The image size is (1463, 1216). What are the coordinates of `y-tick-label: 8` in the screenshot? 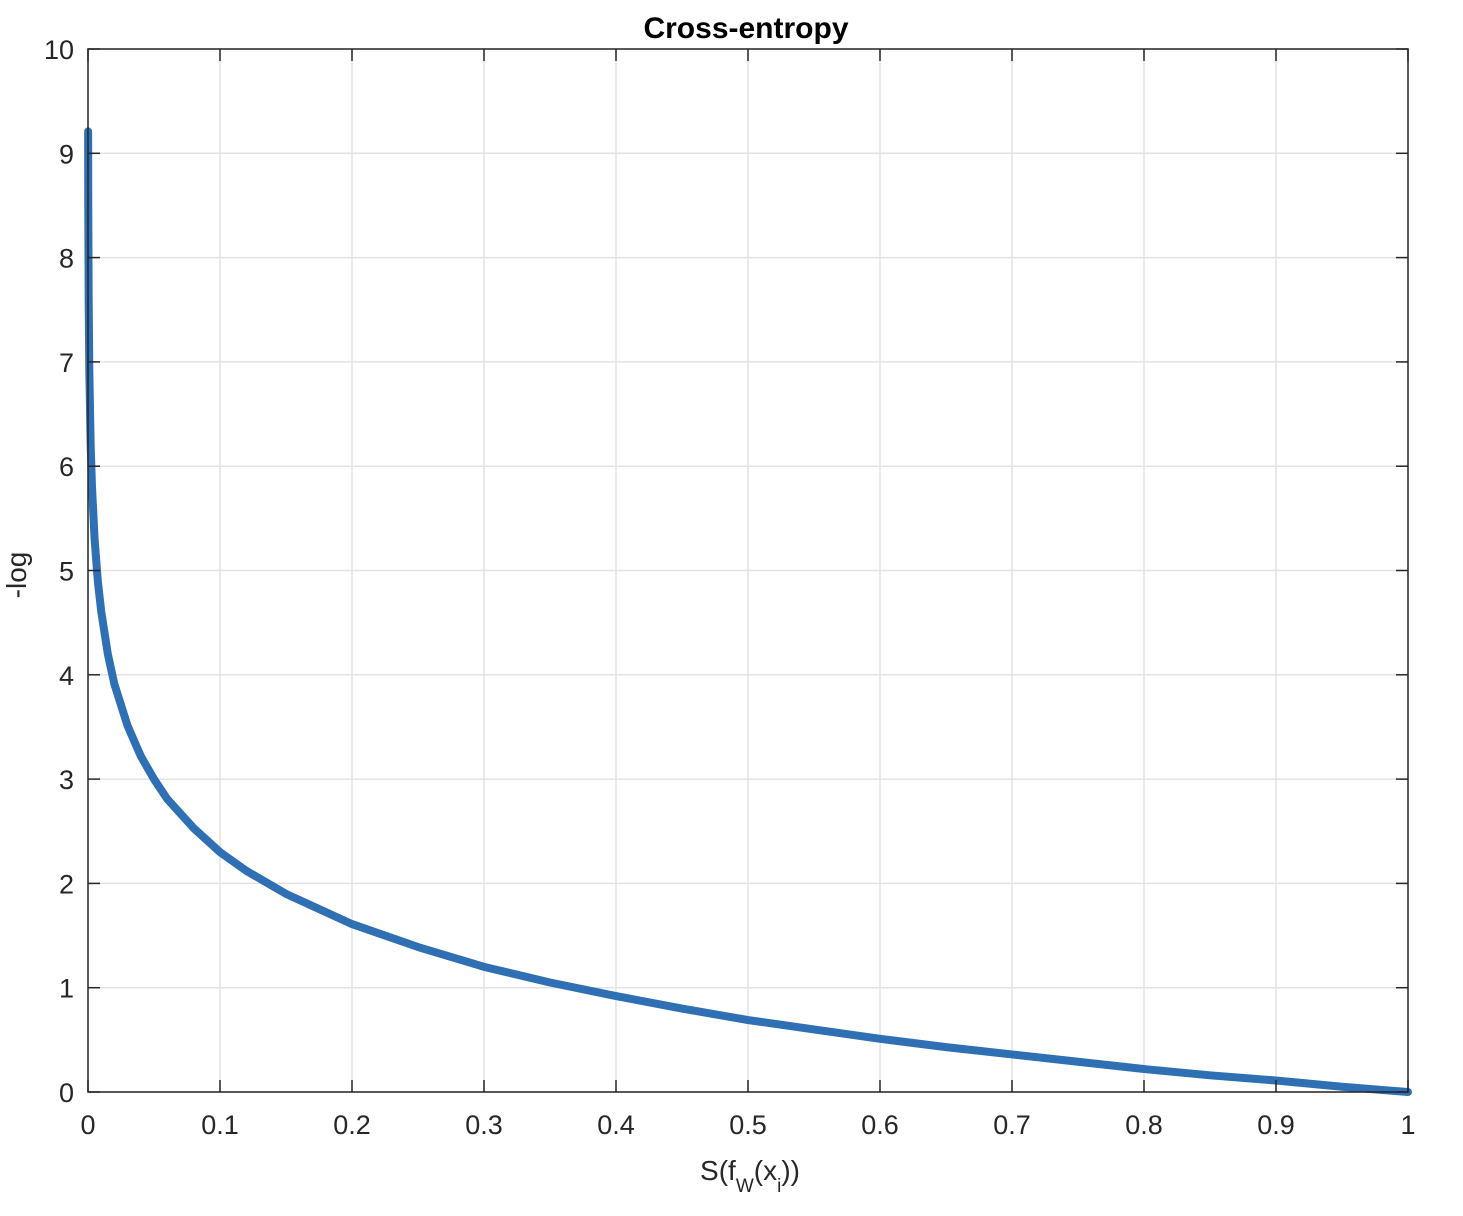 It's located at (66, 259).